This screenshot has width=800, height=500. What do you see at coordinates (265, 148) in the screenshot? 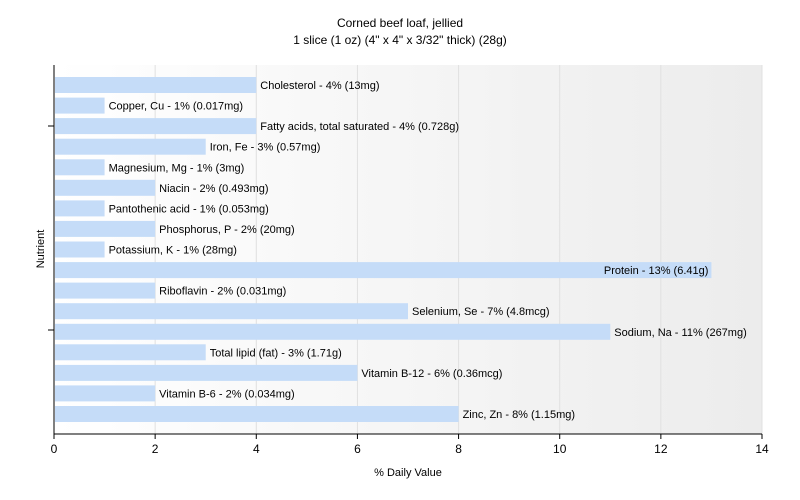
I see `bar-label: Iron, Fe - 3% (0.57mg)` at bounding box center [265, 148].